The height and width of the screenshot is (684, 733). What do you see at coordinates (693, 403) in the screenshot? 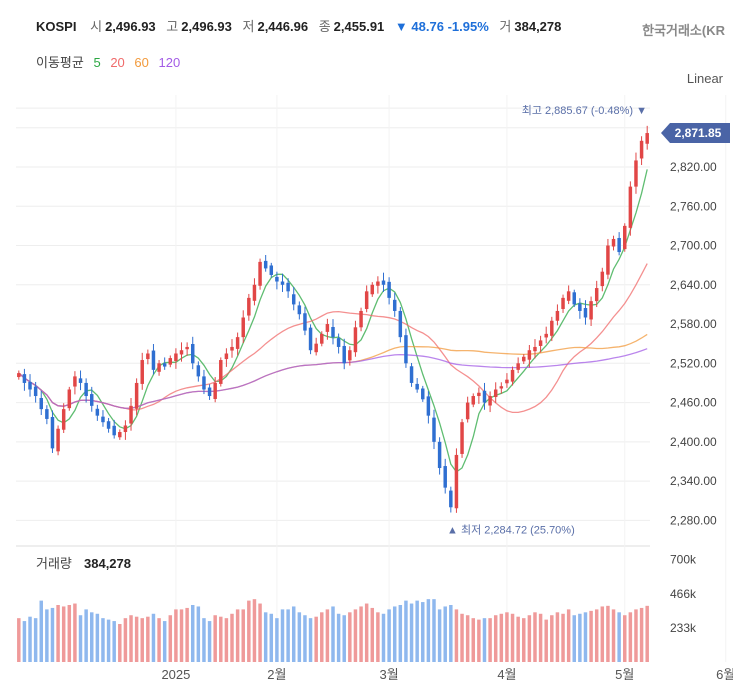
I see `price-tick-label: 2,460.00` at bounding box center [693, 403].